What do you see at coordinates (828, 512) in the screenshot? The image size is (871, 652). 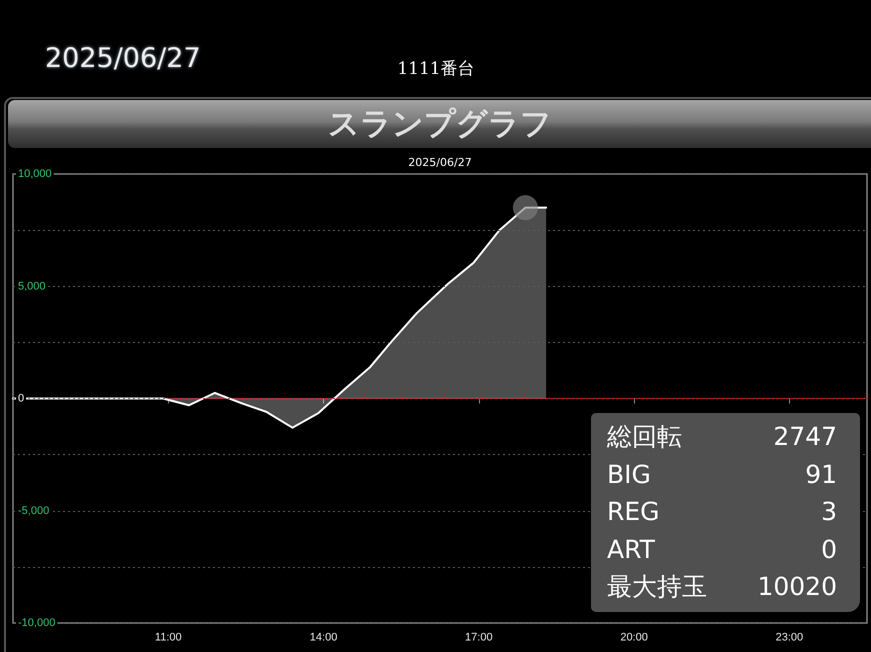 I see `annotation: 3` at bounding box center [828, 512].